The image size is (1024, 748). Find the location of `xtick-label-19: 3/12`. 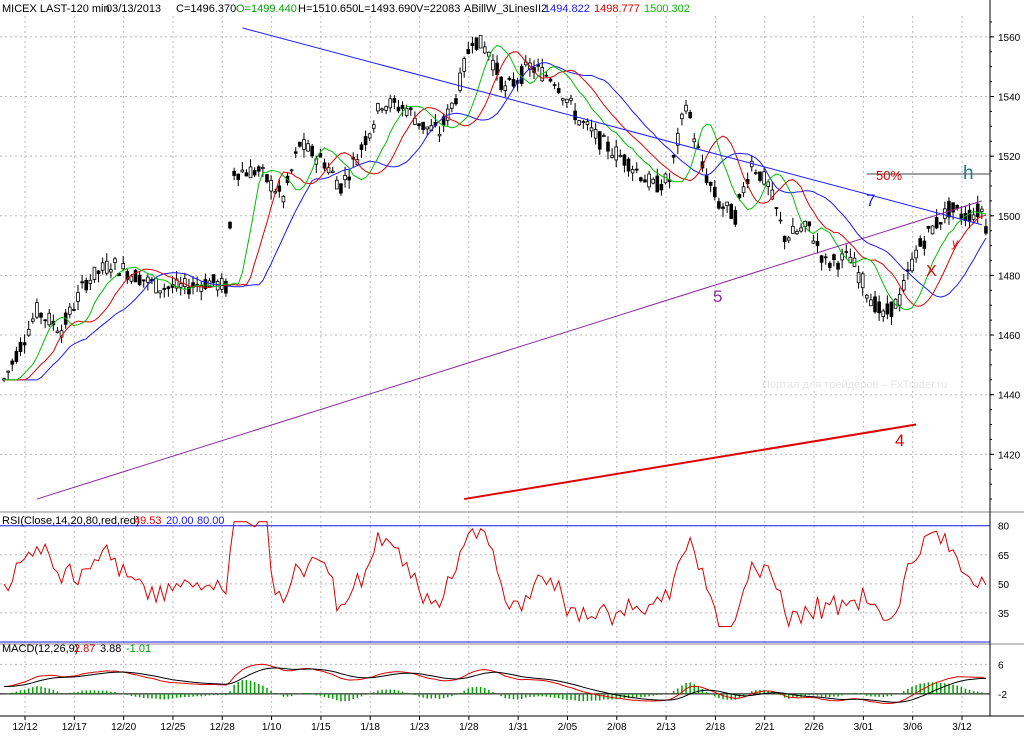

xtick-label-19: 3/12 is located at coordinates (962, 727).